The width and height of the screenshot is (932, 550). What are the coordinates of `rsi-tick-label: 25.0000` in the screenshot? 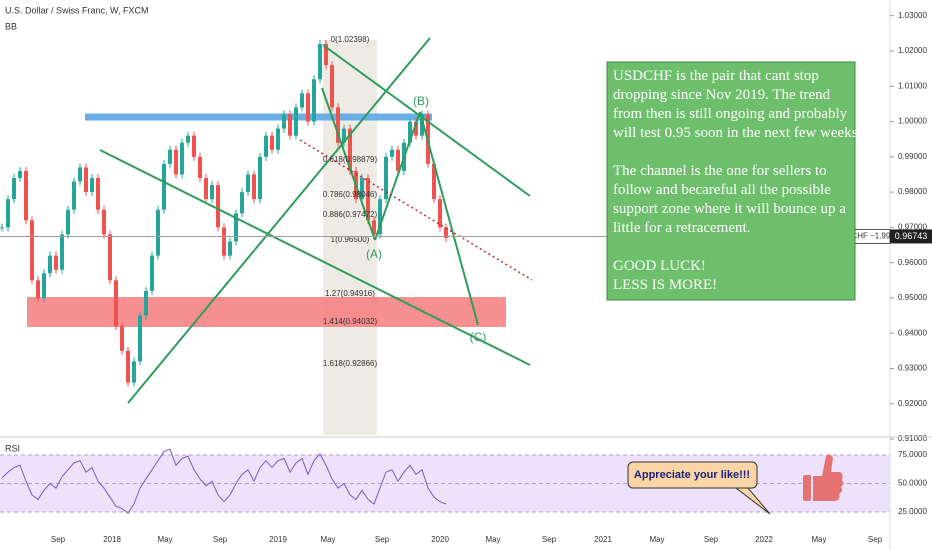 It's located at (912, 511).